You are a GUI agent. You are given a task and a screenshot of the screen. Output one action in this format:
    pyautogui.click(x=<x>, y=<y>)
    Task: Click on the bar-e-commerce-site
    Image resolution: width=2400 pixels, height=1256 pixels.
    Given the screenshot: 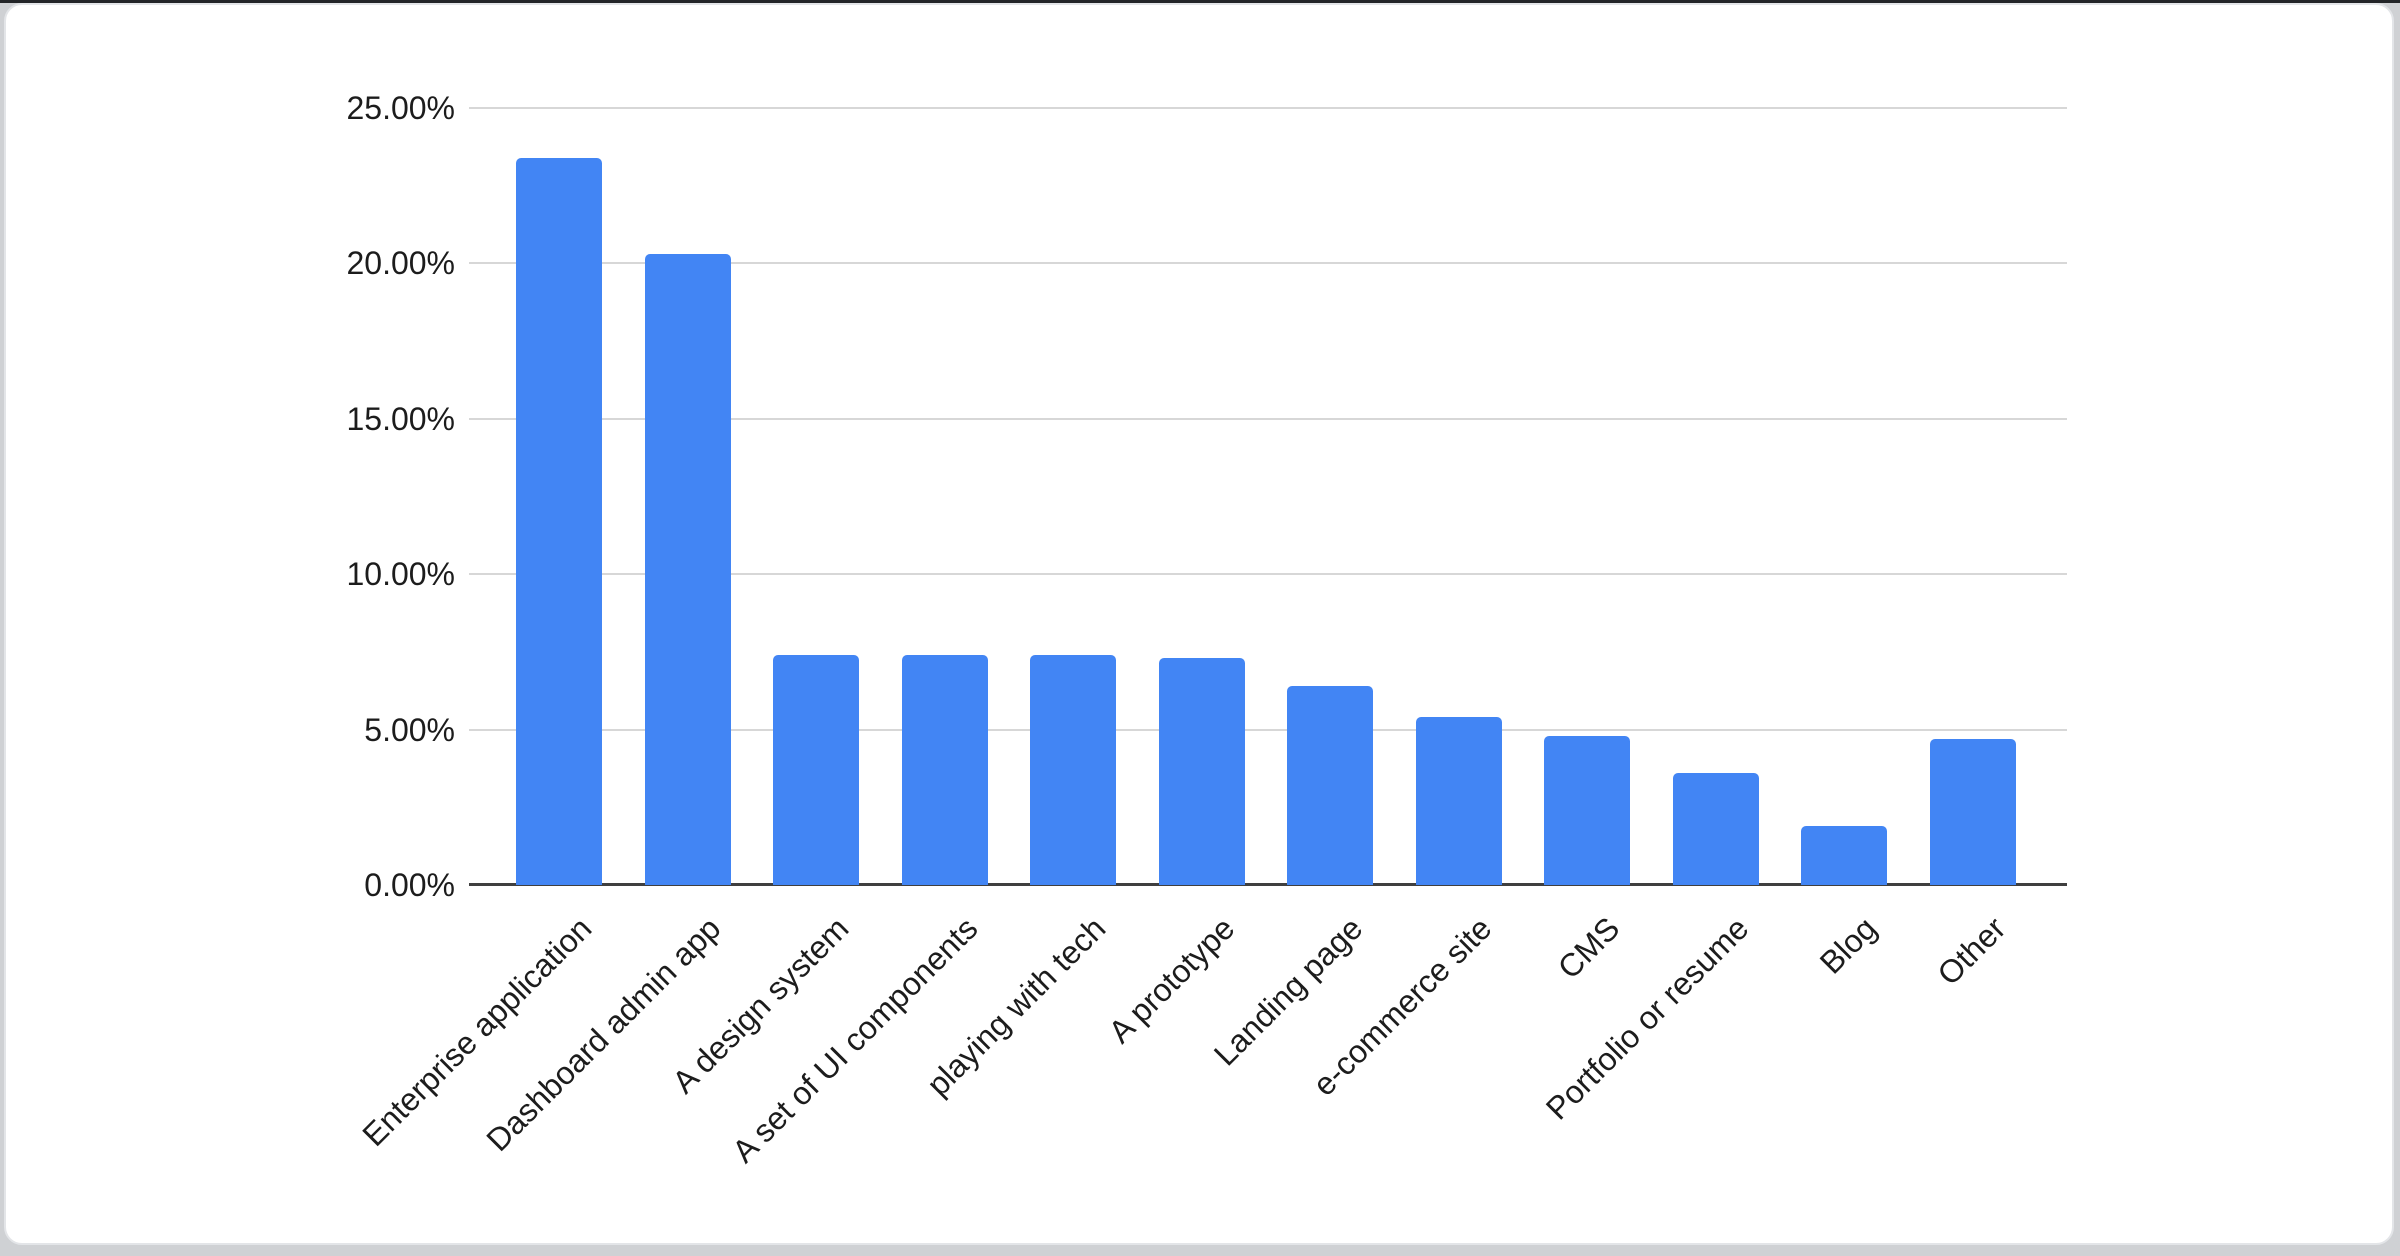 What is the action you would take?
    pyautogui.click(x=1458, y=801)
    